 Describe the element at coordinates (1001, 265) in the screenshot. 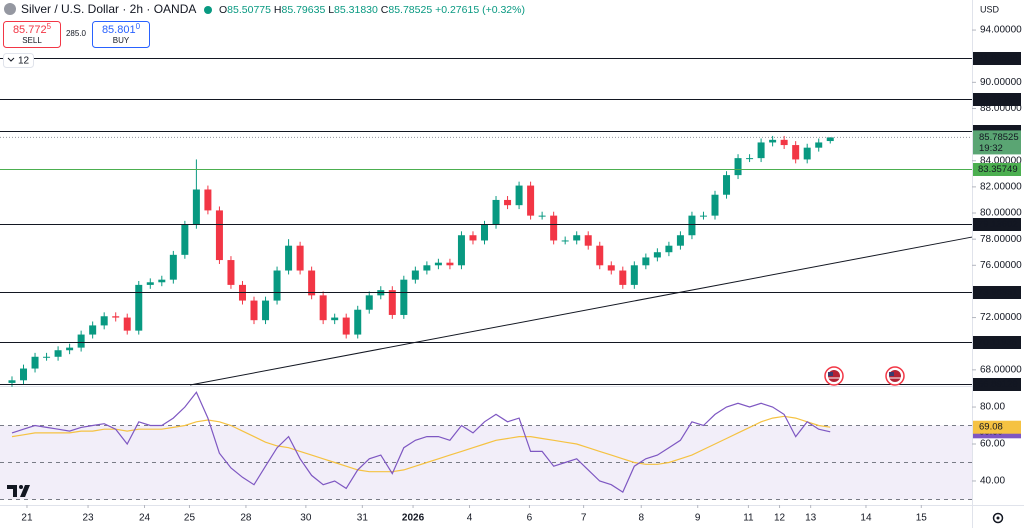

I see `y-tick-label: 76.00000` at that location.